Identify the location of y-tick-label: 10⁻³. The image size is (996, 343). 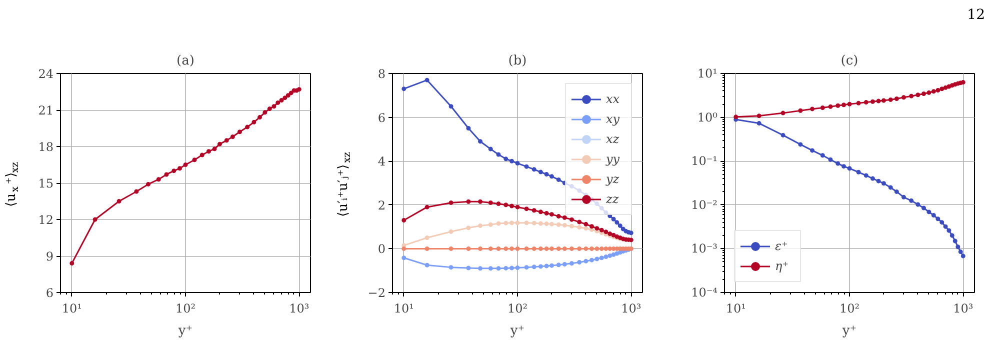
(704, 249).